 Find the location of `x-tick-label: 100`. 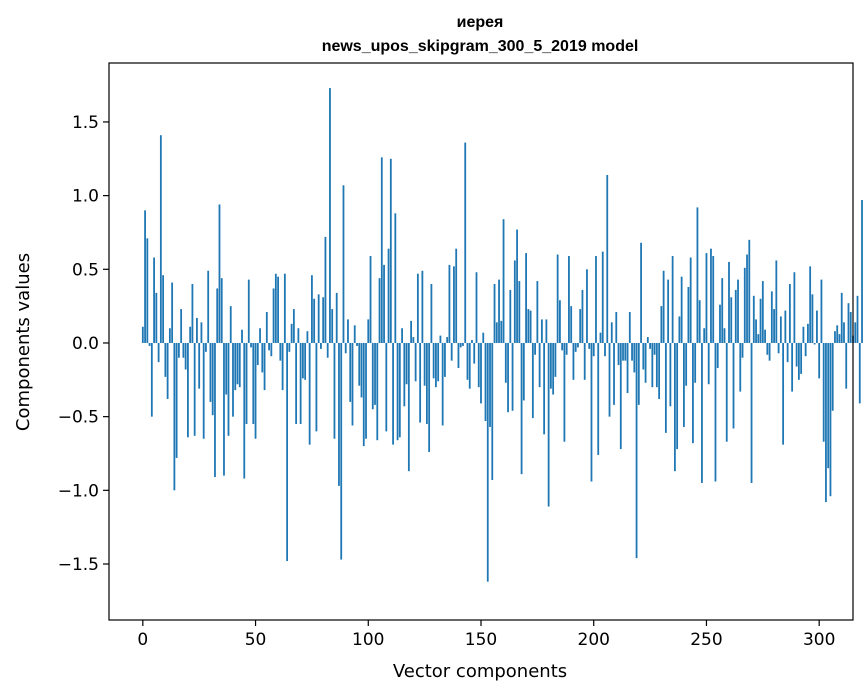

x-tick-label: 100 is located at coordinates (368, 640).